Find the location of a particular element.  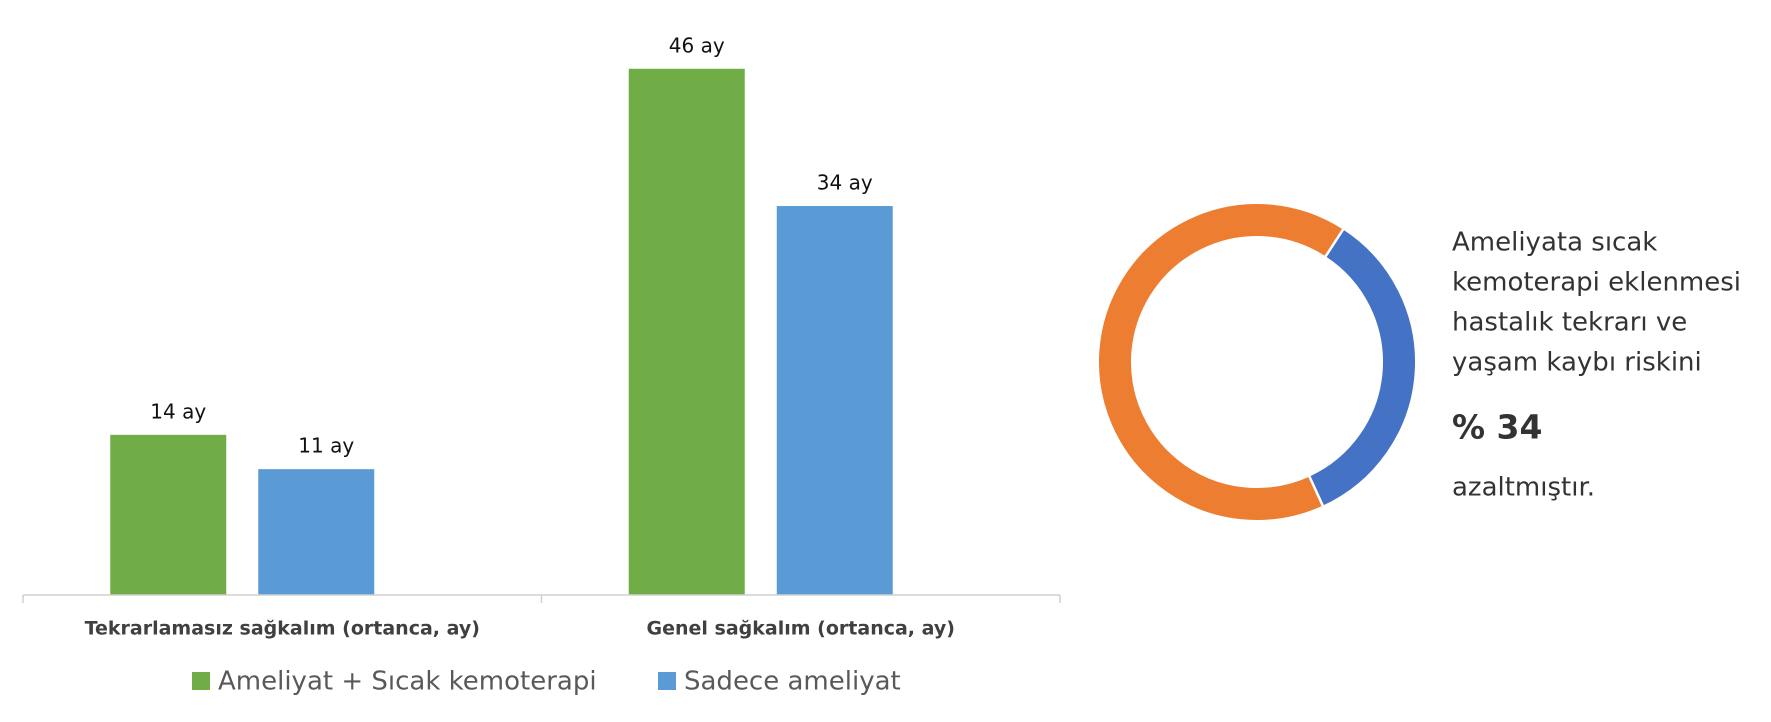

data-label: 14 ay is located at coordinates (178, 411).